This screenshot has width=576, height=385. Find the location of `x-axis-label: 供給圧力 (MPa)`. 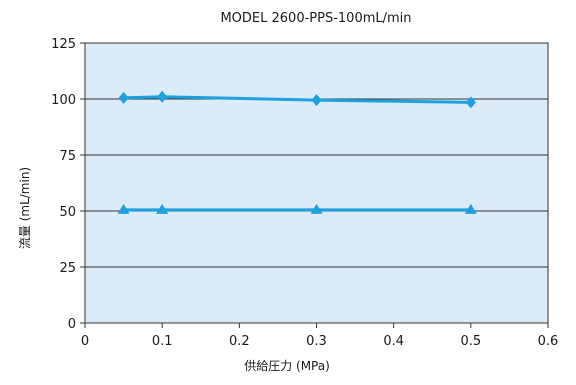

x-axis-label: 供給圧力 (MPa) is located at coordinates (287, 366).